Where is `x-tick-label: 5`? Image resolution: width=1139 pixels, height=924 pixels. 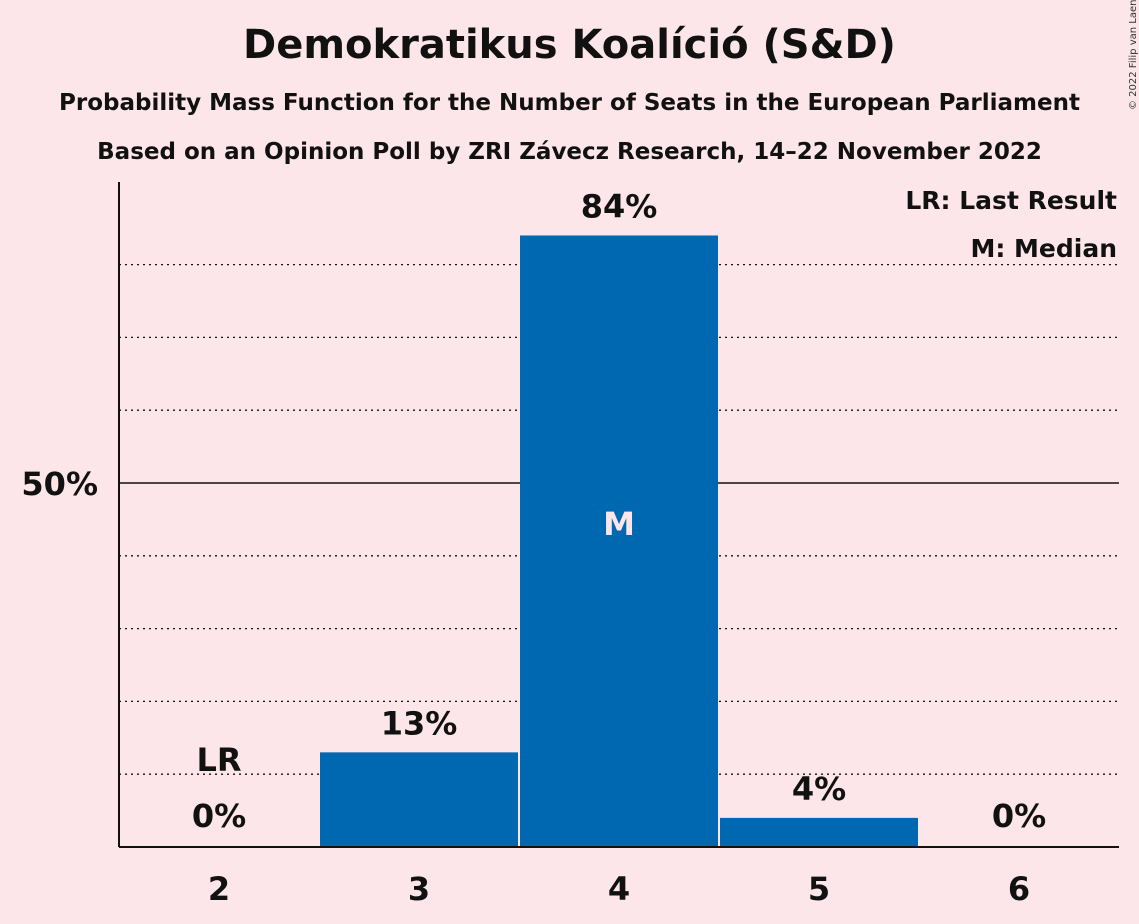 x-tick-label: 5 is located at coordinates (819, 889).